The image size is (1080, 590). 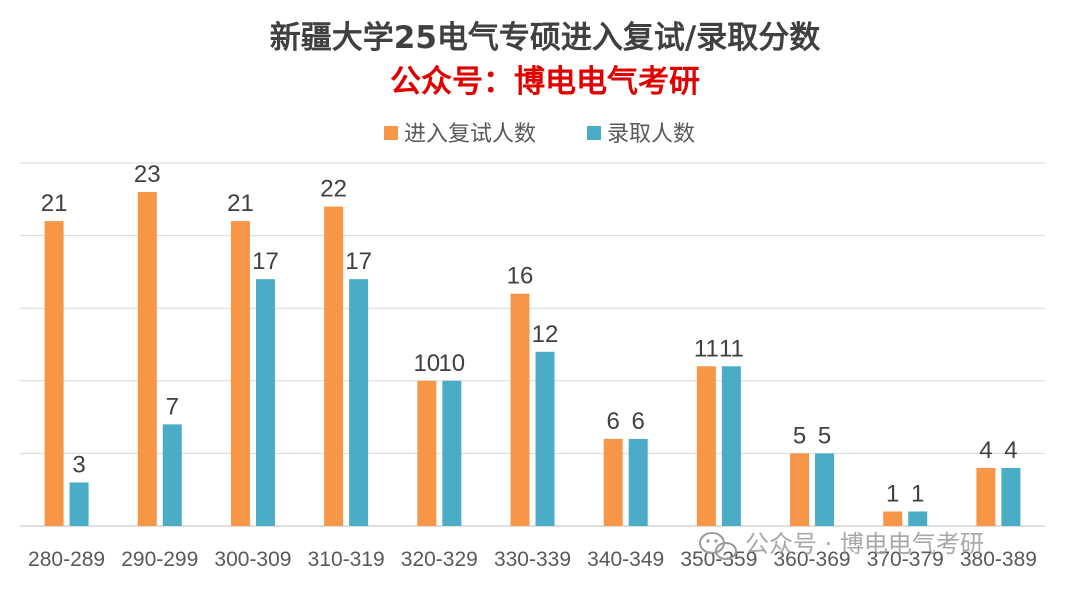 I want to click on data-label-series-1-350-359: 11, so click(x=706, y=348).